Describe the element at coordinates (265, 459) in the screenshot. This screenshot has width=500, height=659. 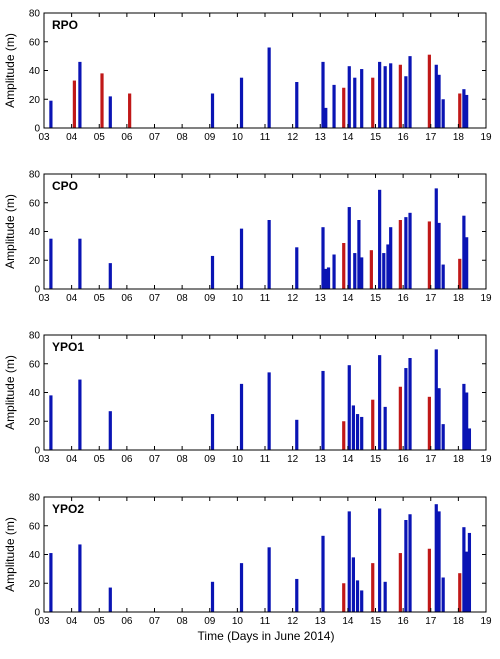
I see `x-tick-label: 11` at that location.